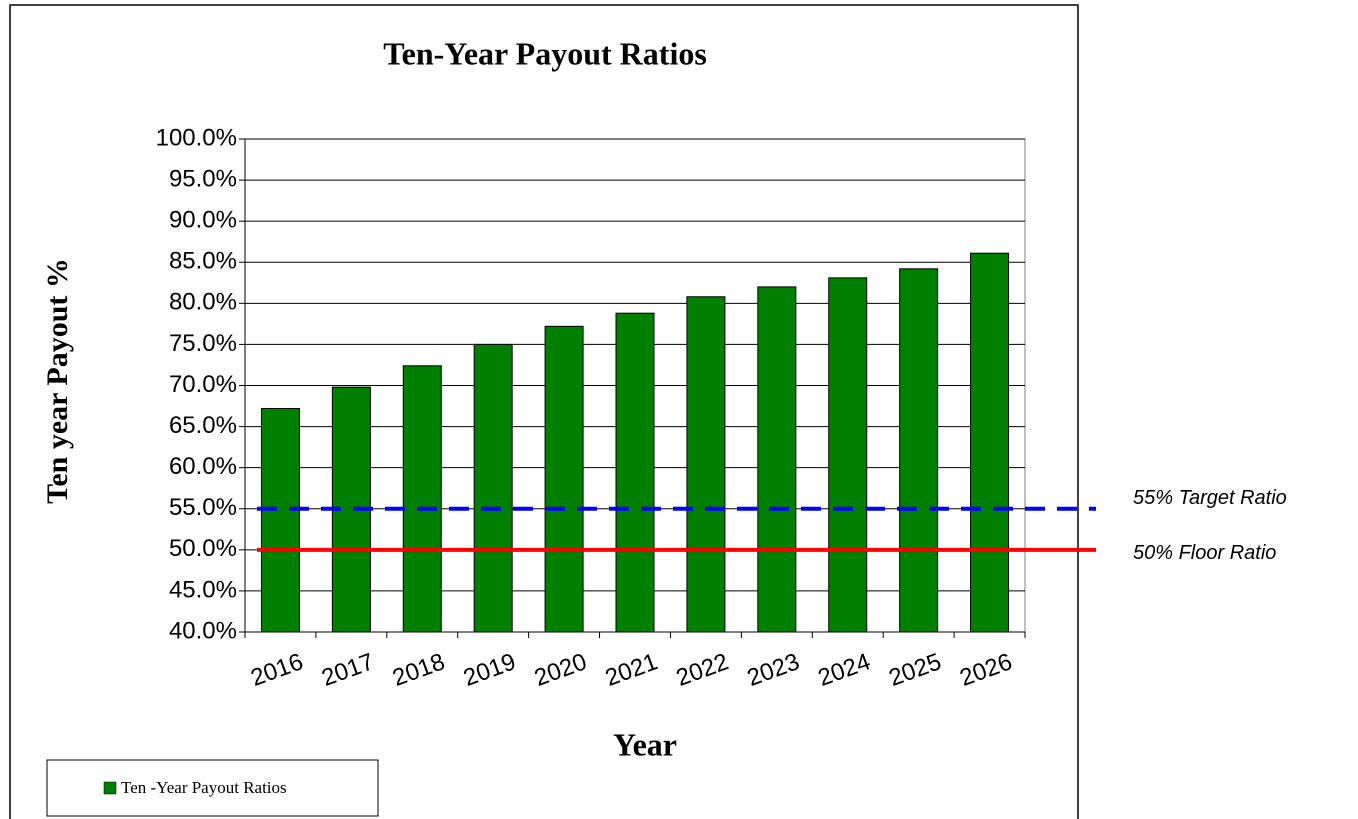  Describe the element at coordinates (1204, 553) in the screenshot. I see `reference-label: 50% Floor Ratio` at that location.